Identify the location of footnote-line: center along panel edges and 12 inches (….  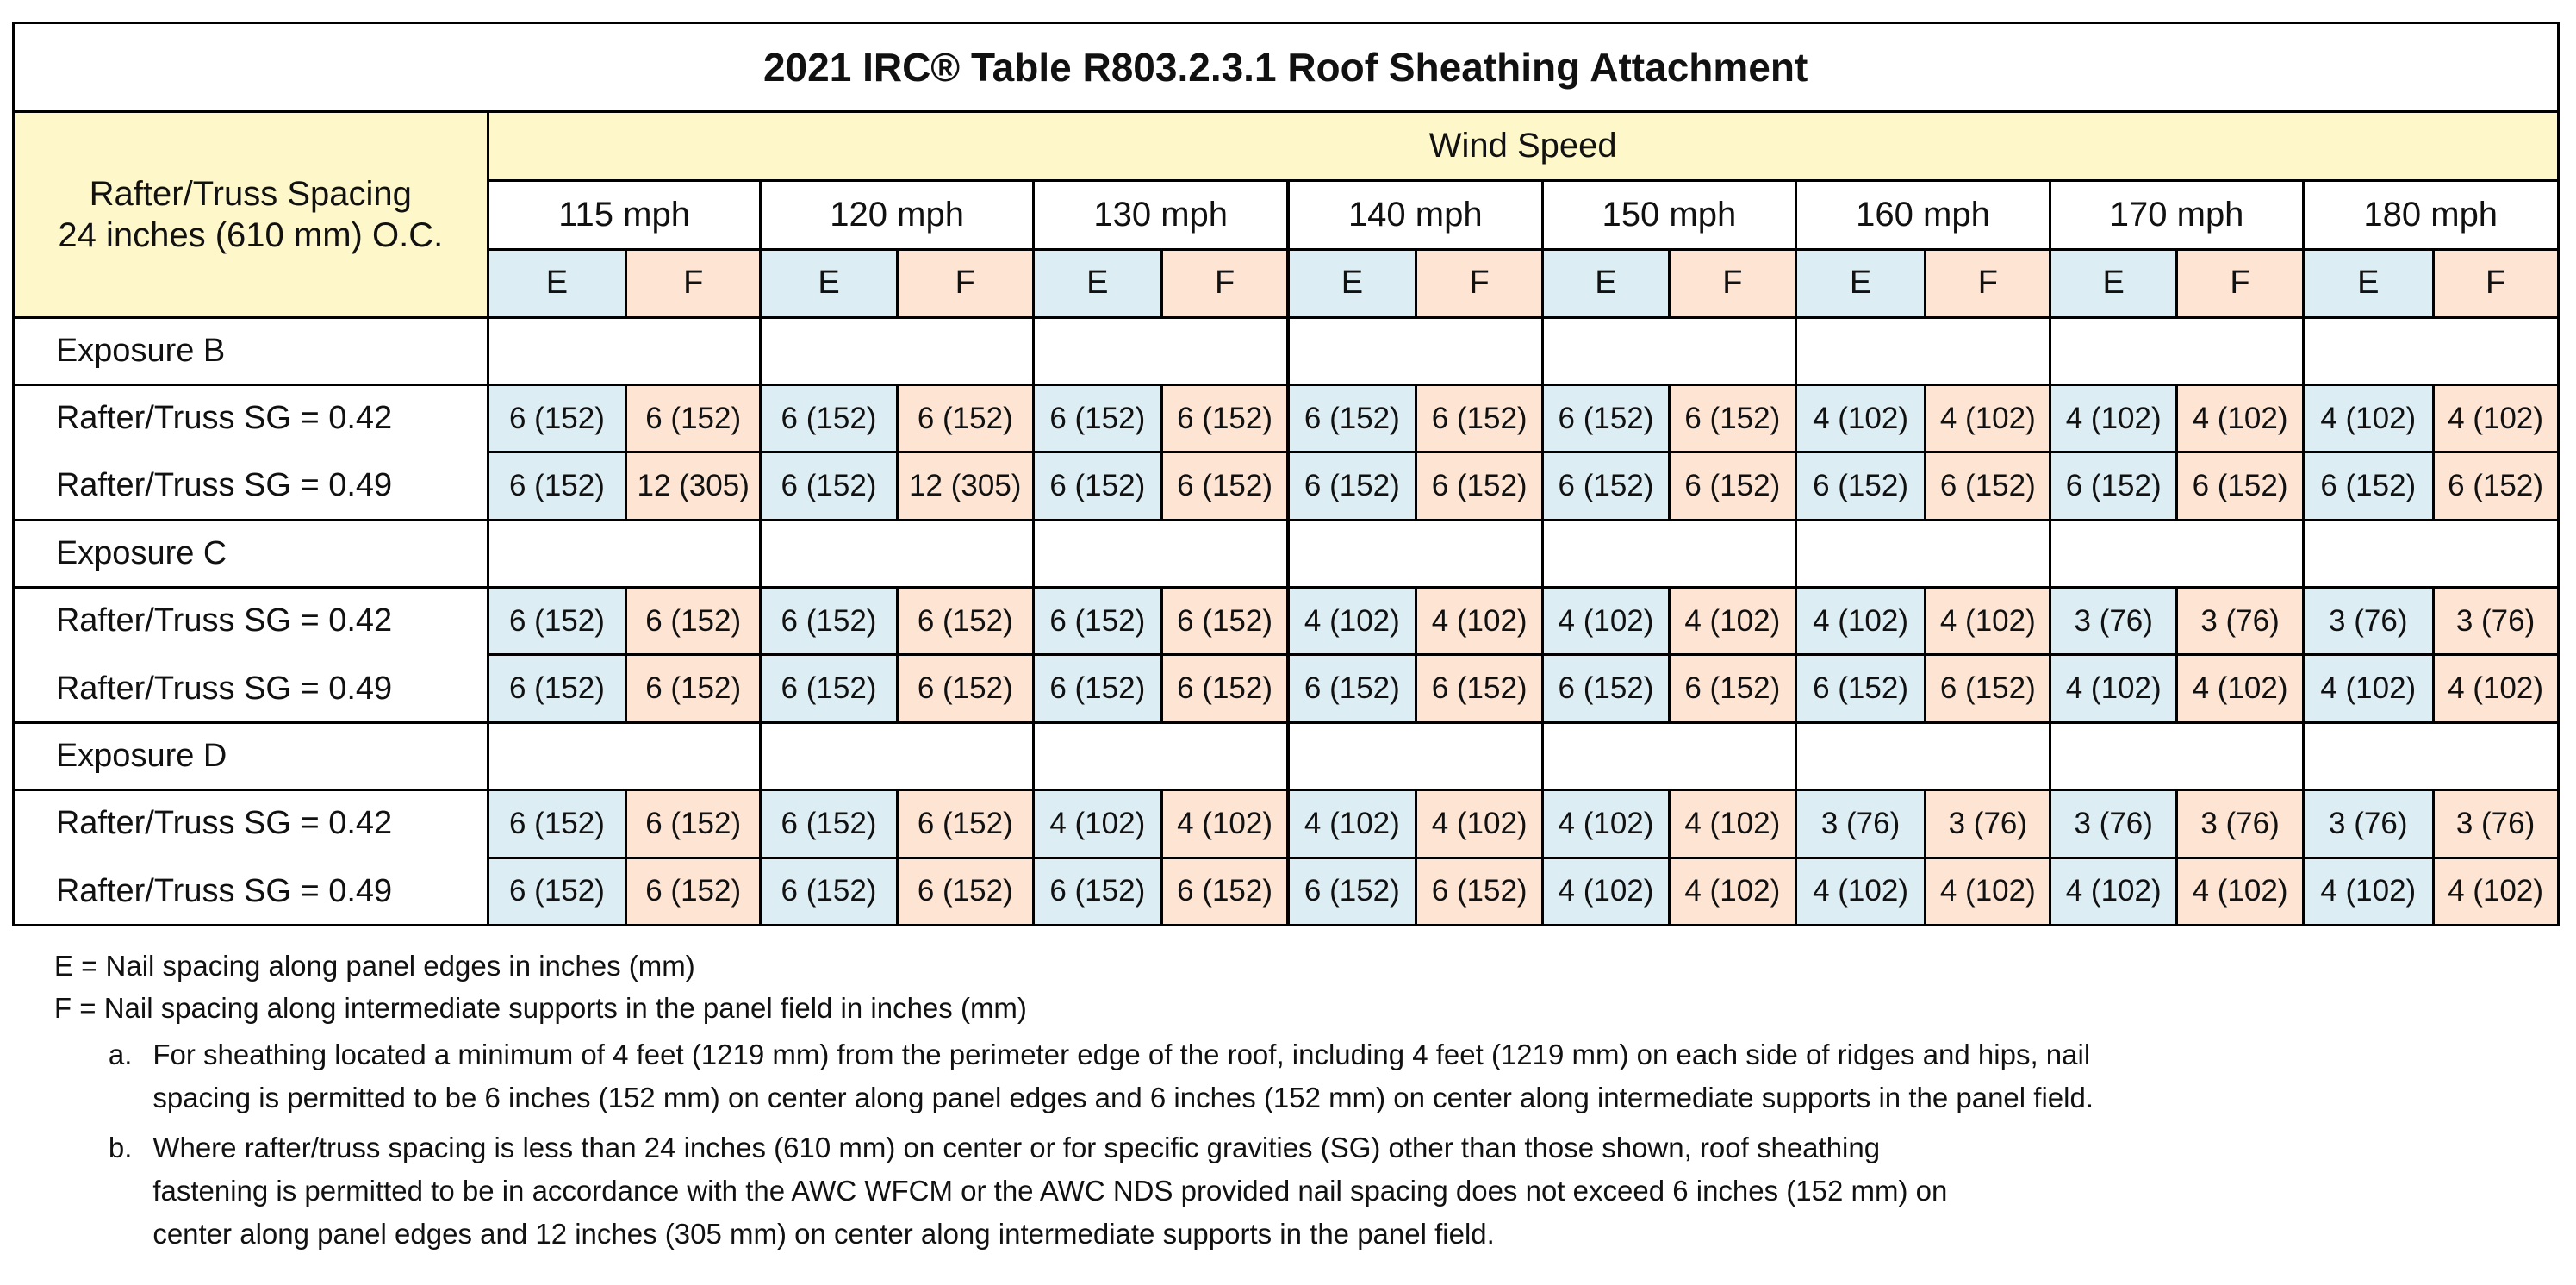
(824, 1235).